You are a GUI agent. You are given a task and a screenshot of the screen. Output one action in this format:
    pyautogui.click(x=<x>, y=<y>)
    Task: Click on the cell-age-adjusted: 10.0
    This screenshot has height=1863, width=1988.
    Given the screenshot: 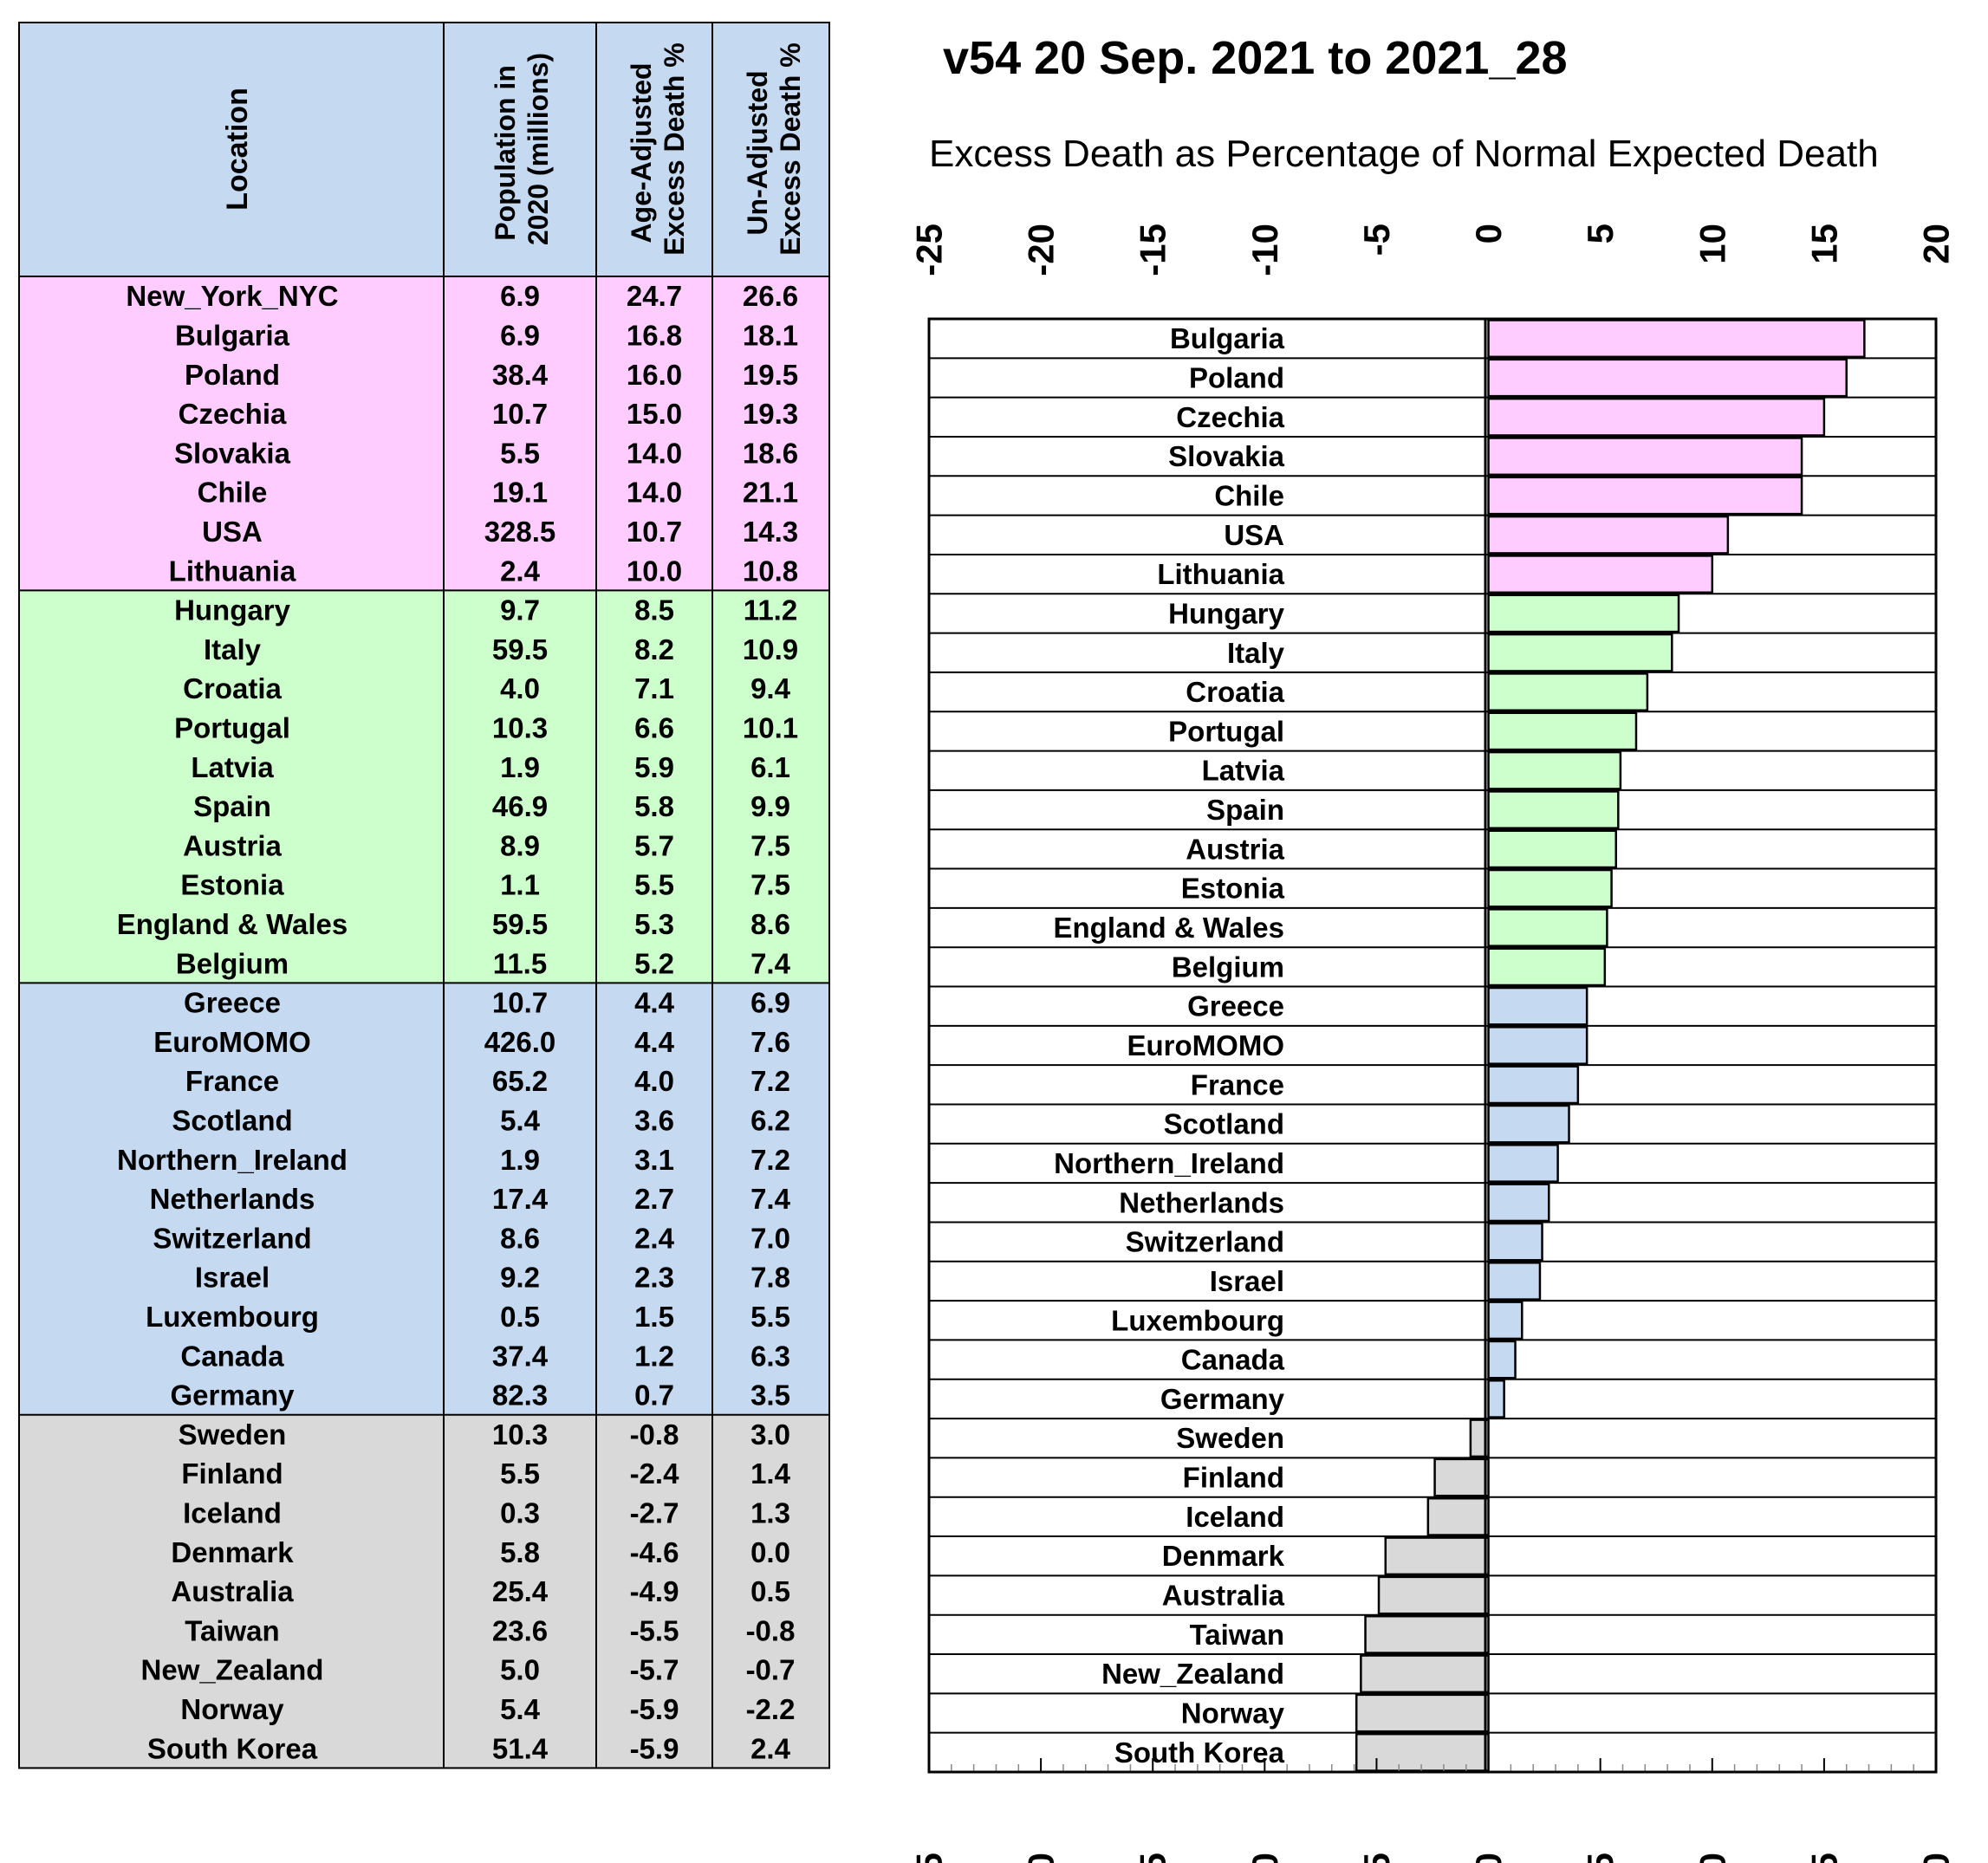 What is the action you would take?
    pyautogui.click(x=654, y=571)
    